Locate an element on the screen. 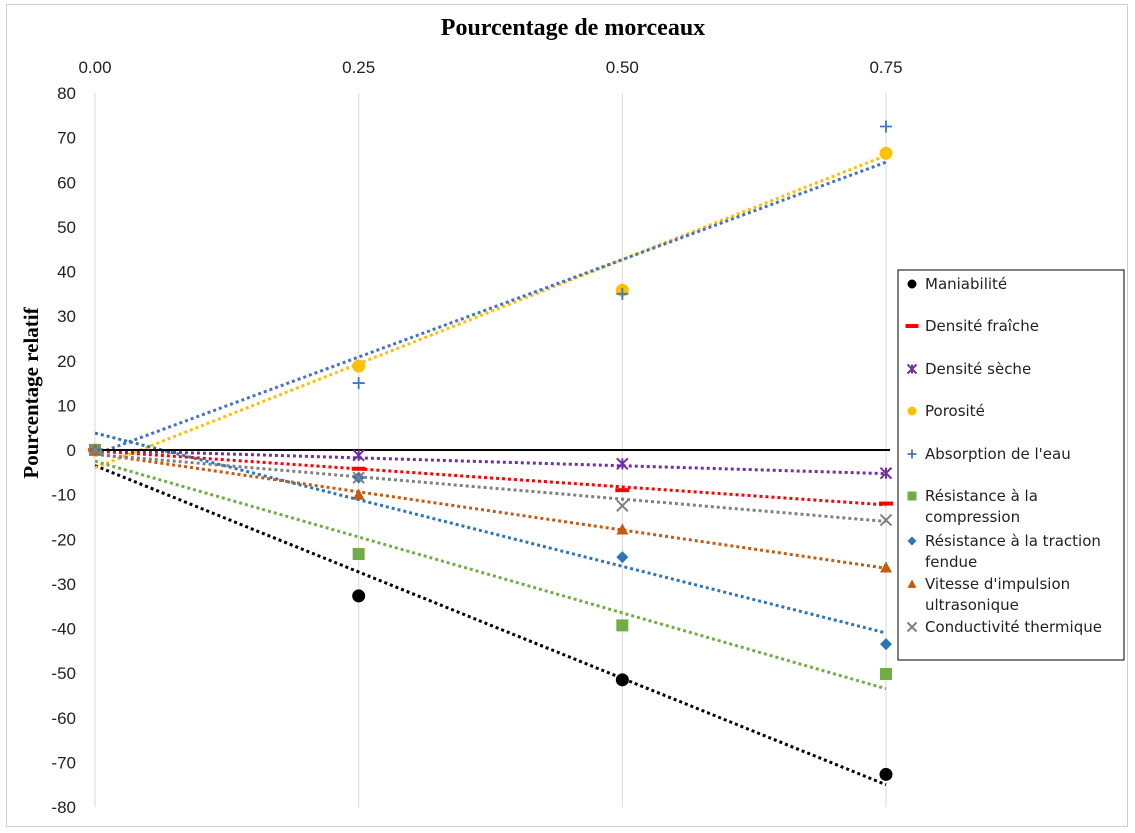  y-tick-label: -80 is located at coordinates (63, 807).